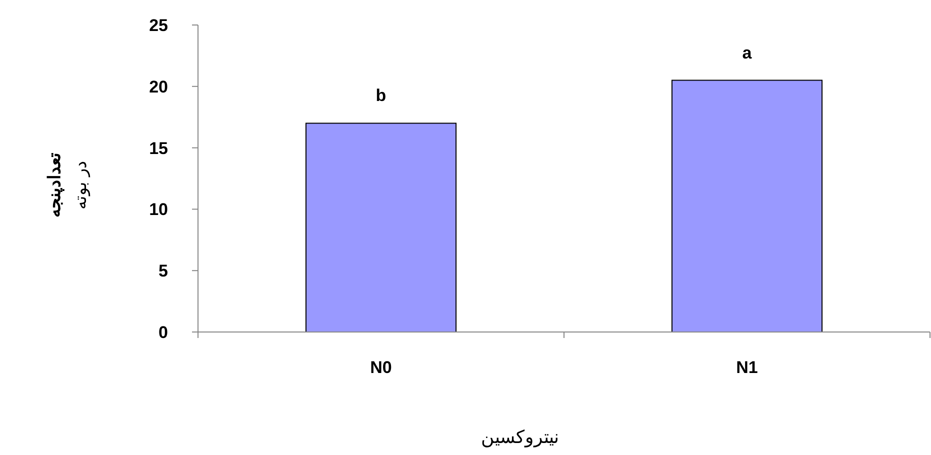  Describe the element at coordinates (381, 96) in the screenshot. I see `annotation: b` at that location.